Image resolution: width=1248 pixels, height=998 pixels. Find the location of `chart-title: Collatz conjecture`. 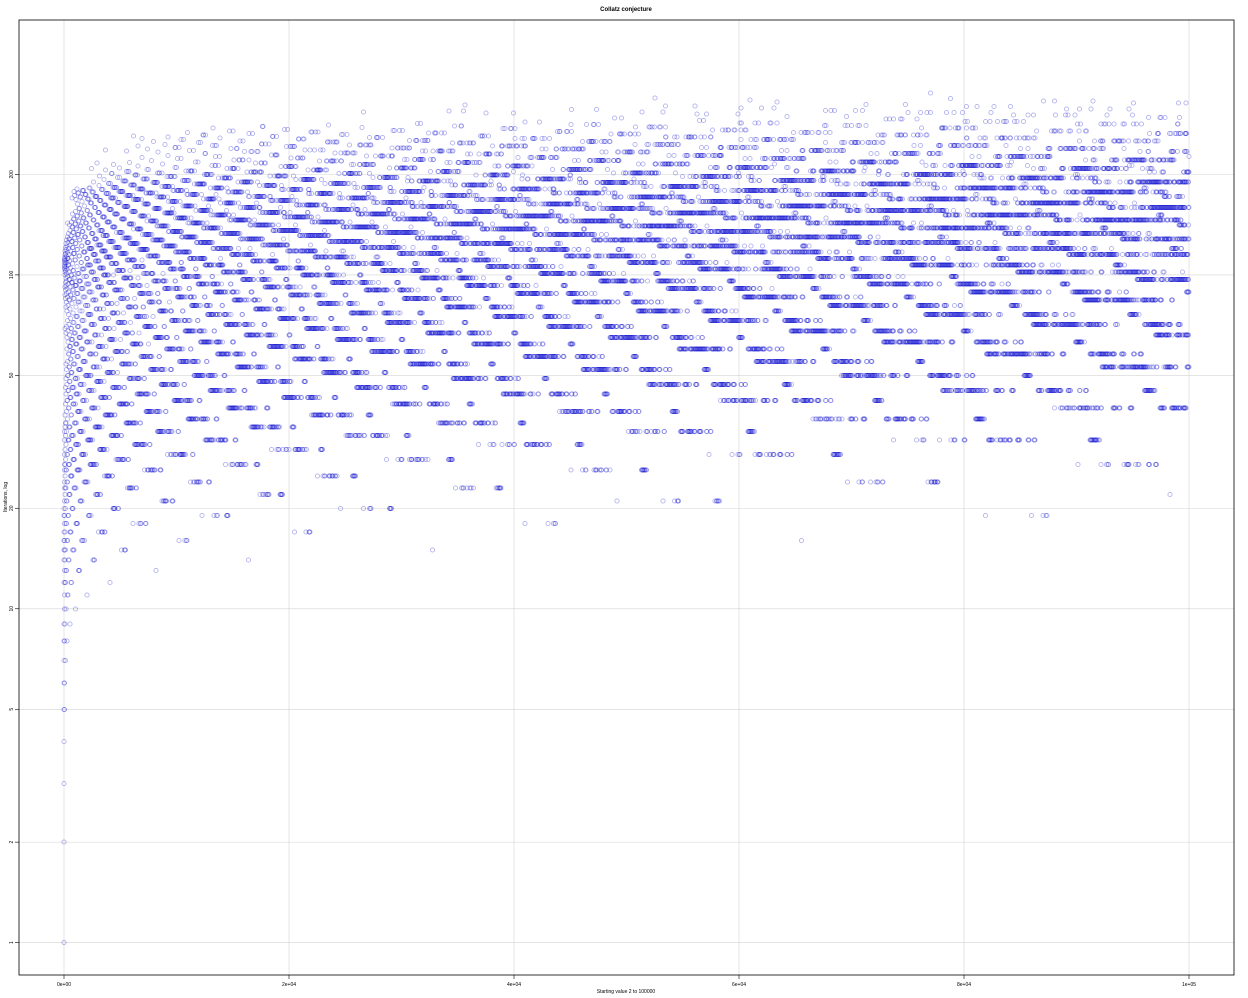

chart-title: Collatz conjecture is located at coordinates (626, 10).